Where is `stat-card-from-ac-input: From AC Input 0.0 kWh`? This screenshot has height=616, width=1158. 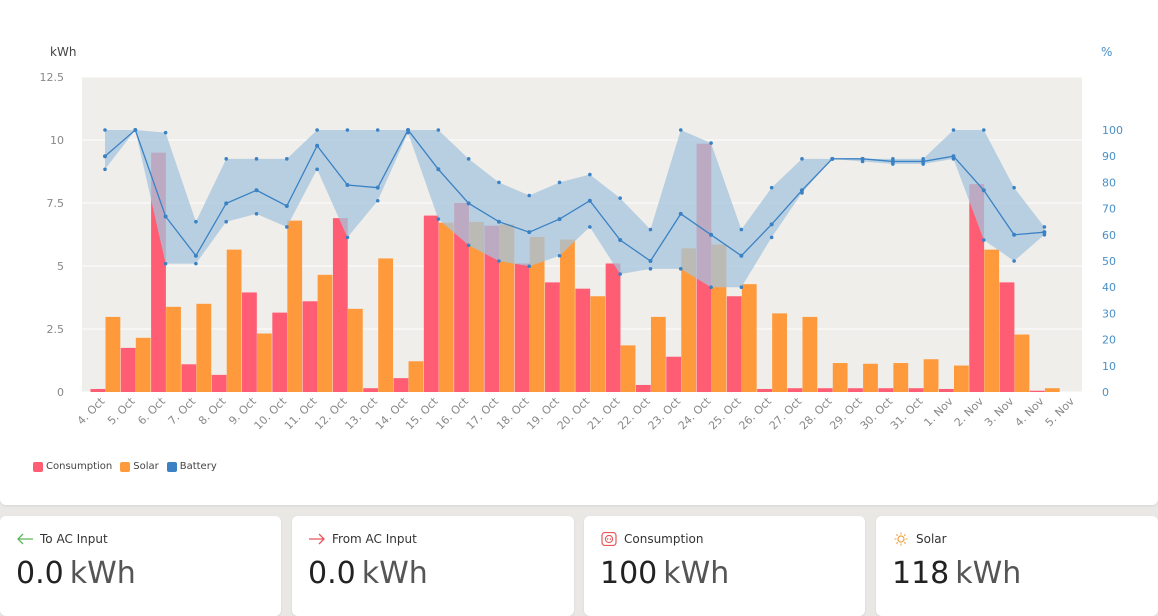
stat-card-from-ac-input: From AC Input 0.0 kWh is located at coordinates (433, 566).